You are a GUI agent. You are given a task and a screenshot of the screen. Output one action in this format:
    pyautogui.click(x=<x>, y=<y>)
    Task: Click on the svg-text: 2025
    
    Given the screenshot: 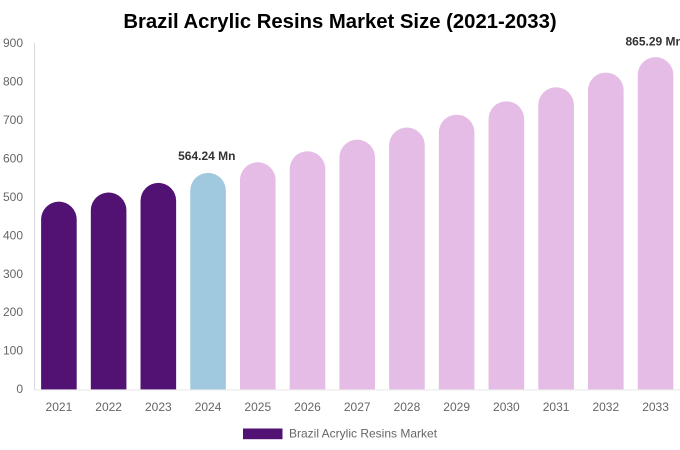 What is the action you would take?
    pyautogui.click(x=257, y=407)
    